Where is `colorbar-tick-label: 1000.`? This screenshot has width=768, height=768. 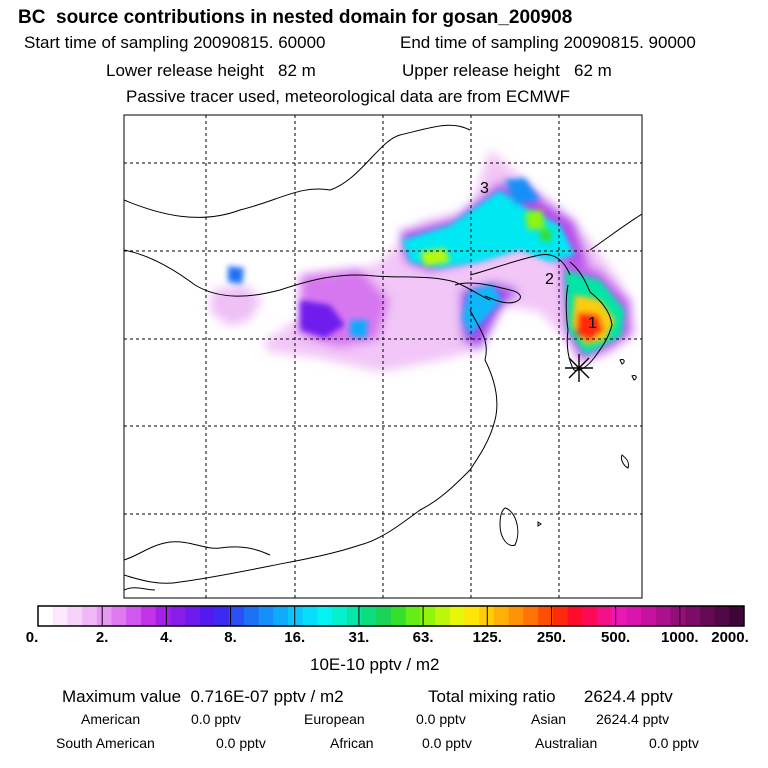 colorbar-tick-label: 1000. is located at coordinates (680, 637).